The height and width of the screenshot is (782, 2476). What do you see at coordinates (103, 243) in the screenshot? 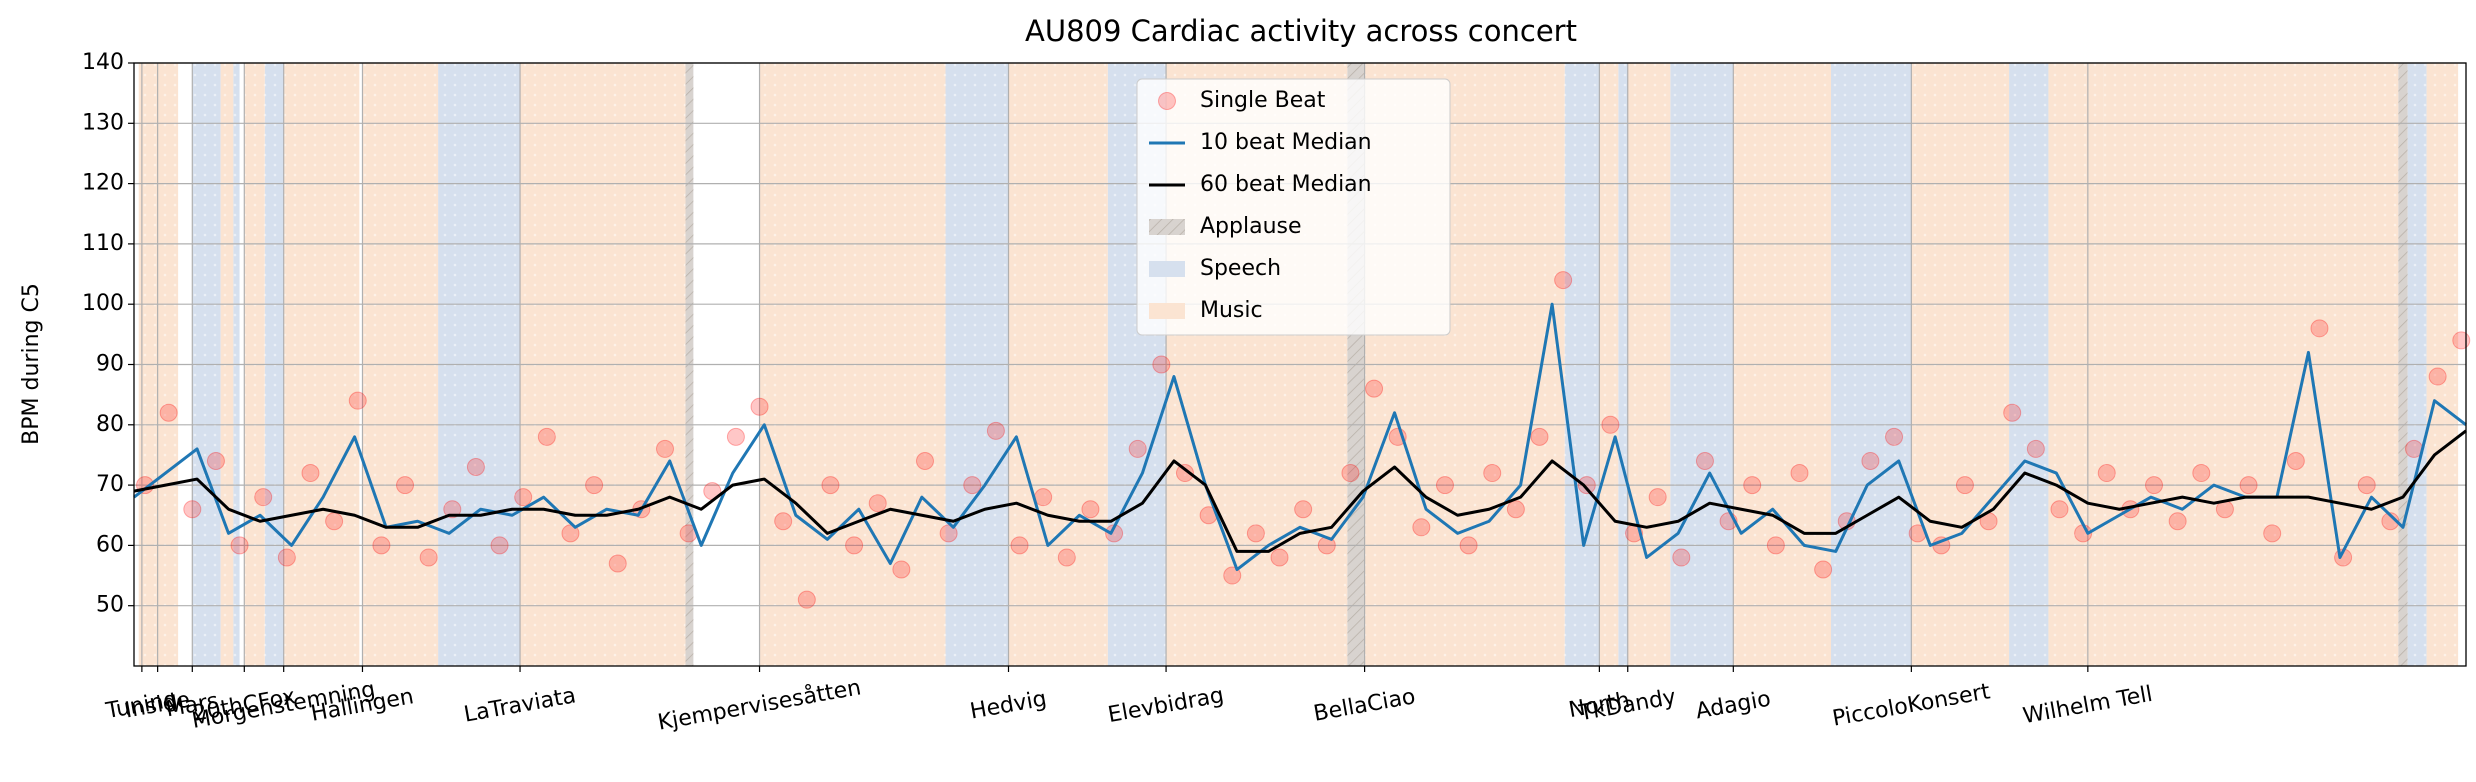
I see `y-tick-label: 110` at bounding box center [103, 243].